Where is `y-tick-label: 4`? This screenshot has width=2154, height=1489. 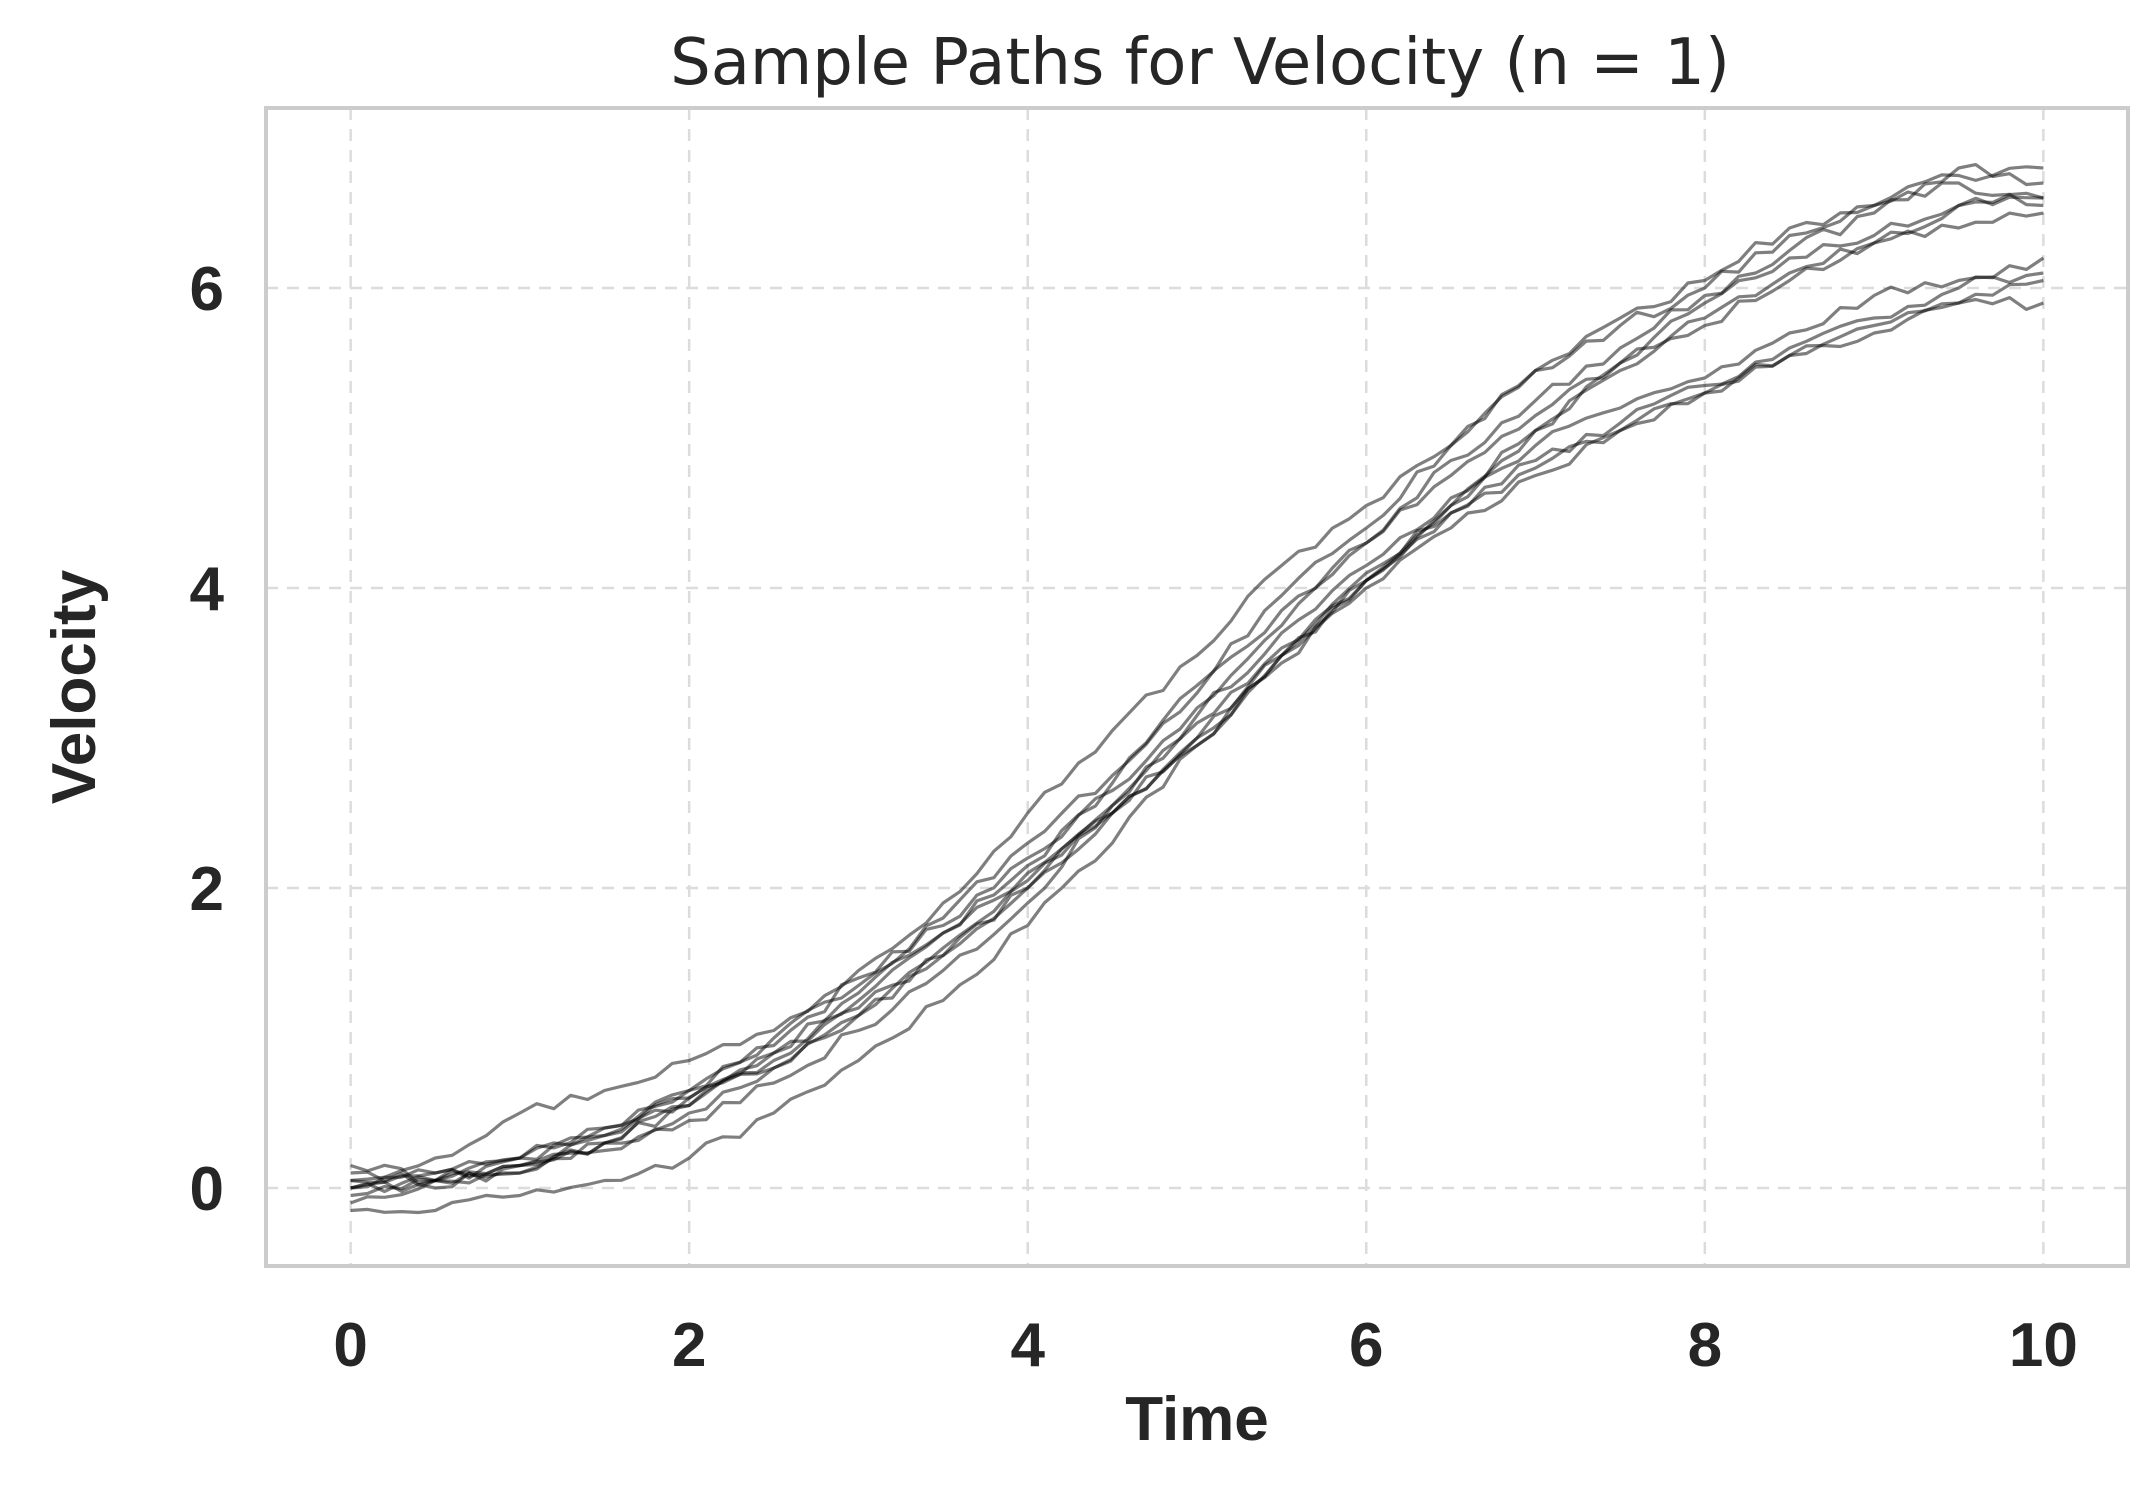 y-tick-label: 4 is located at coordinates (207, 589).